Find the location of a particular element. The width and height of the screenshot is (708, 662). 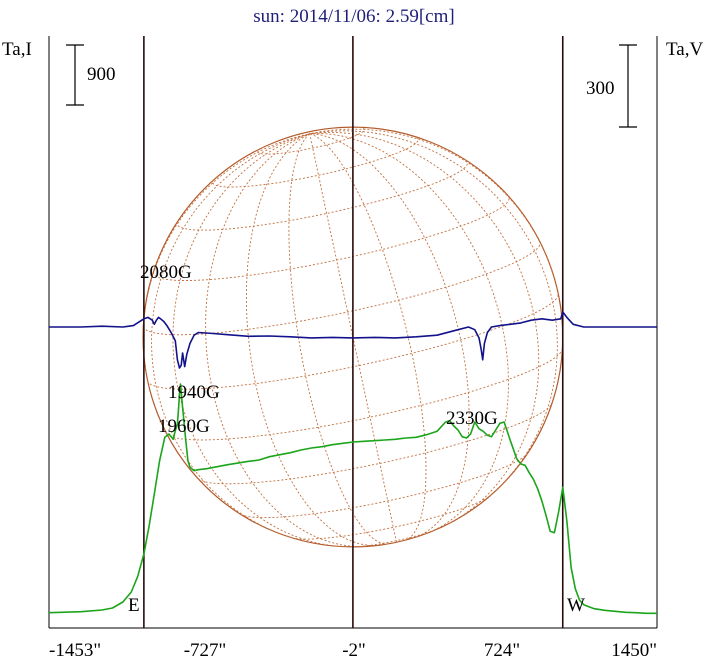

chart-title: sun: 2014/11/06: 2.59[cm] is located at coordinates (353, 16).